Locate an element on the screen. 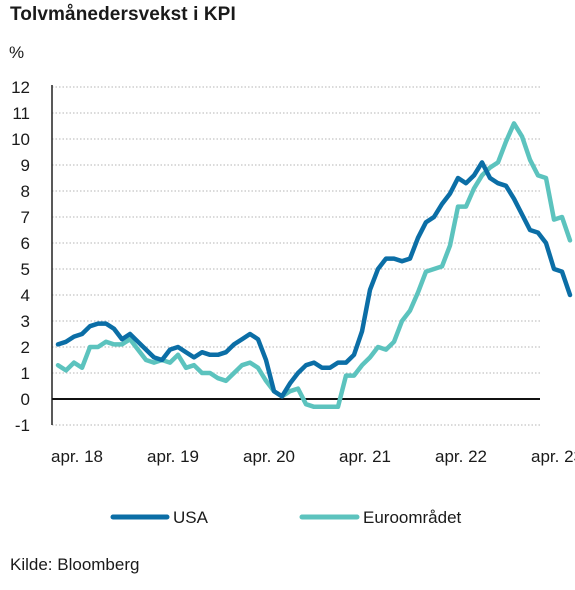 The height and width of the screenshot is (590, 575). y-tick-label: 4 is located at coordinates (25, 295).